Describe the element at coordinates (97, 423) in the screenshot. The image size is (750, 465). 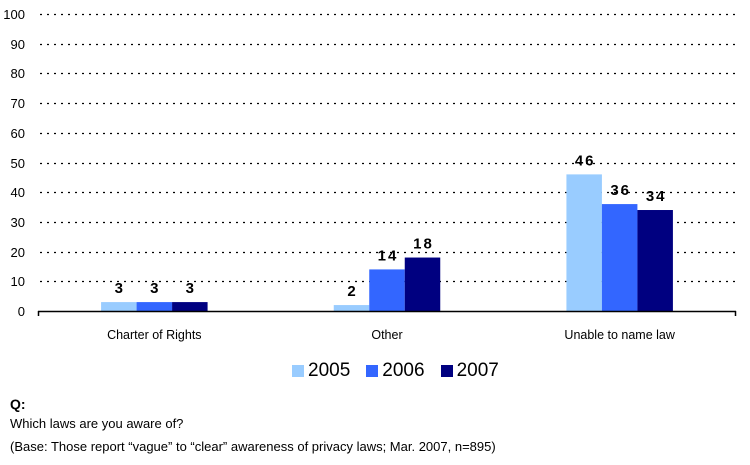
I see `question-text: Which laws are you aware of?` at that location.